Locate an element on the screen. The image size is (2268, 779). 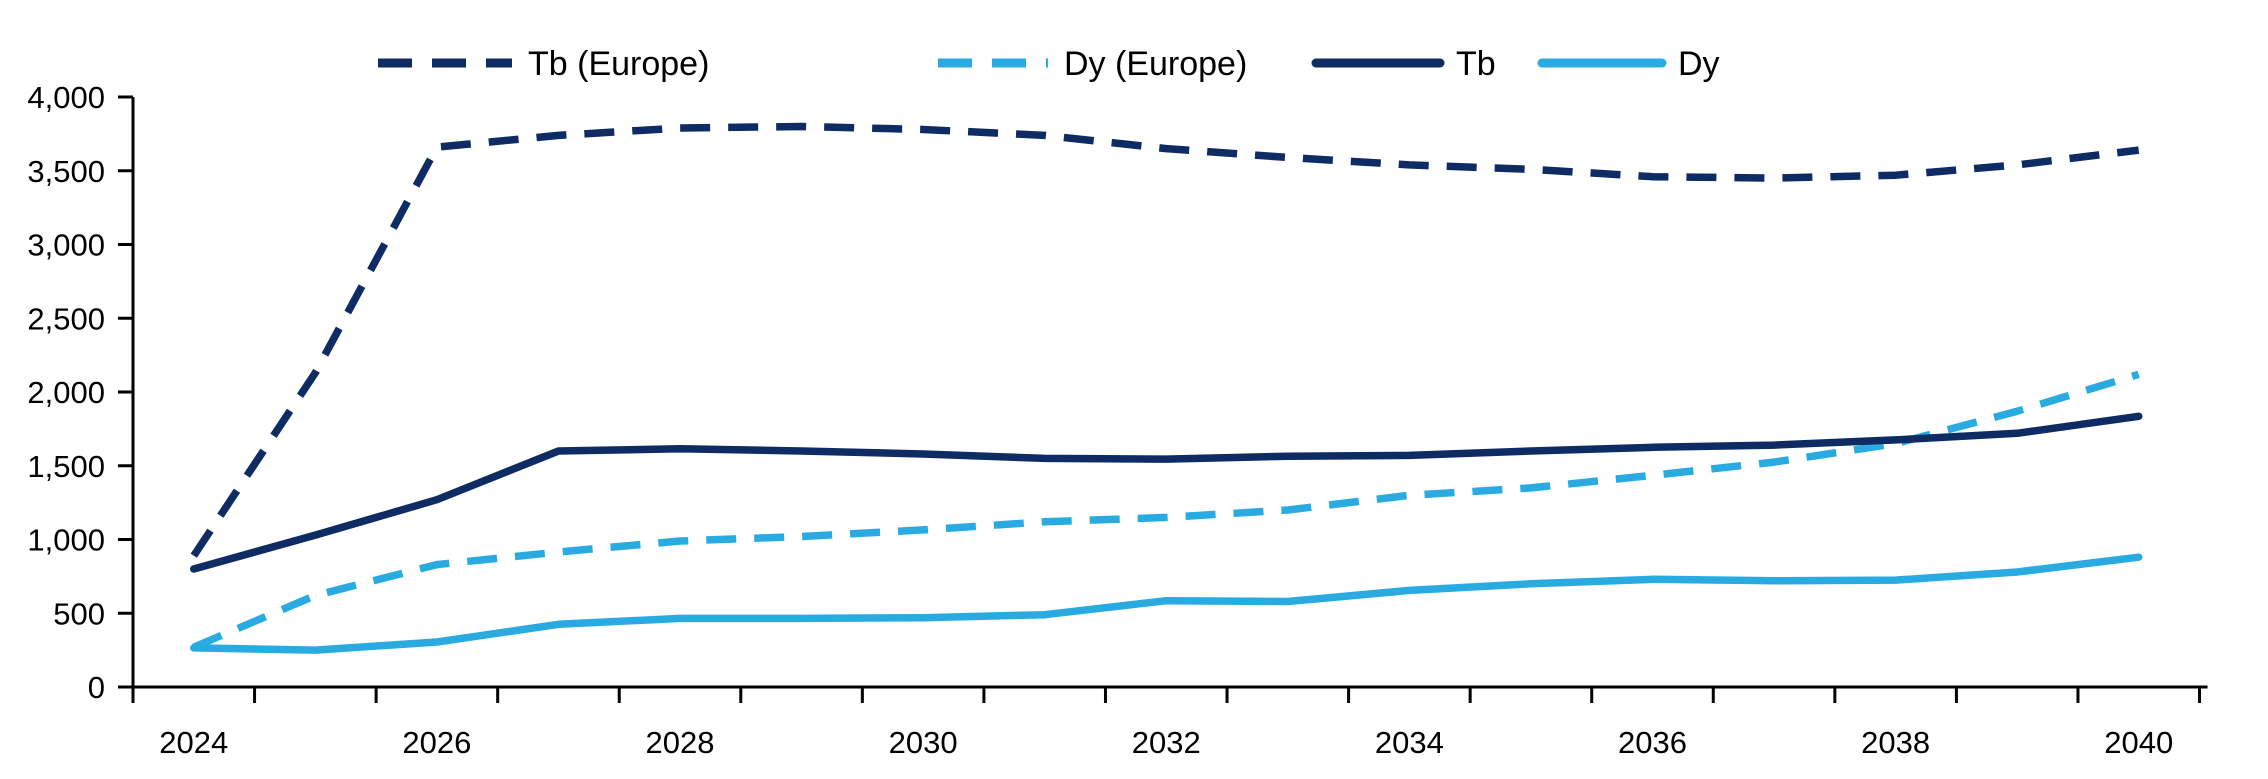
y-tick-label: 500 is located at coordinates (79, 613).